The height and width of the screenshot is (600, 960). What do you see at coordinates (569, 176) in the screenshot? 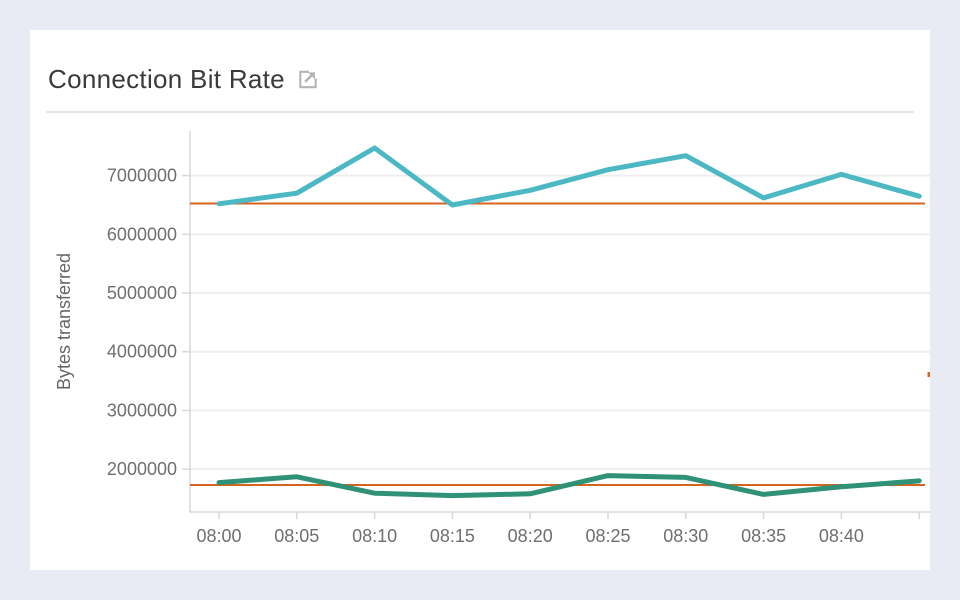
I see `upper-line` at bounding box center [569, 176].